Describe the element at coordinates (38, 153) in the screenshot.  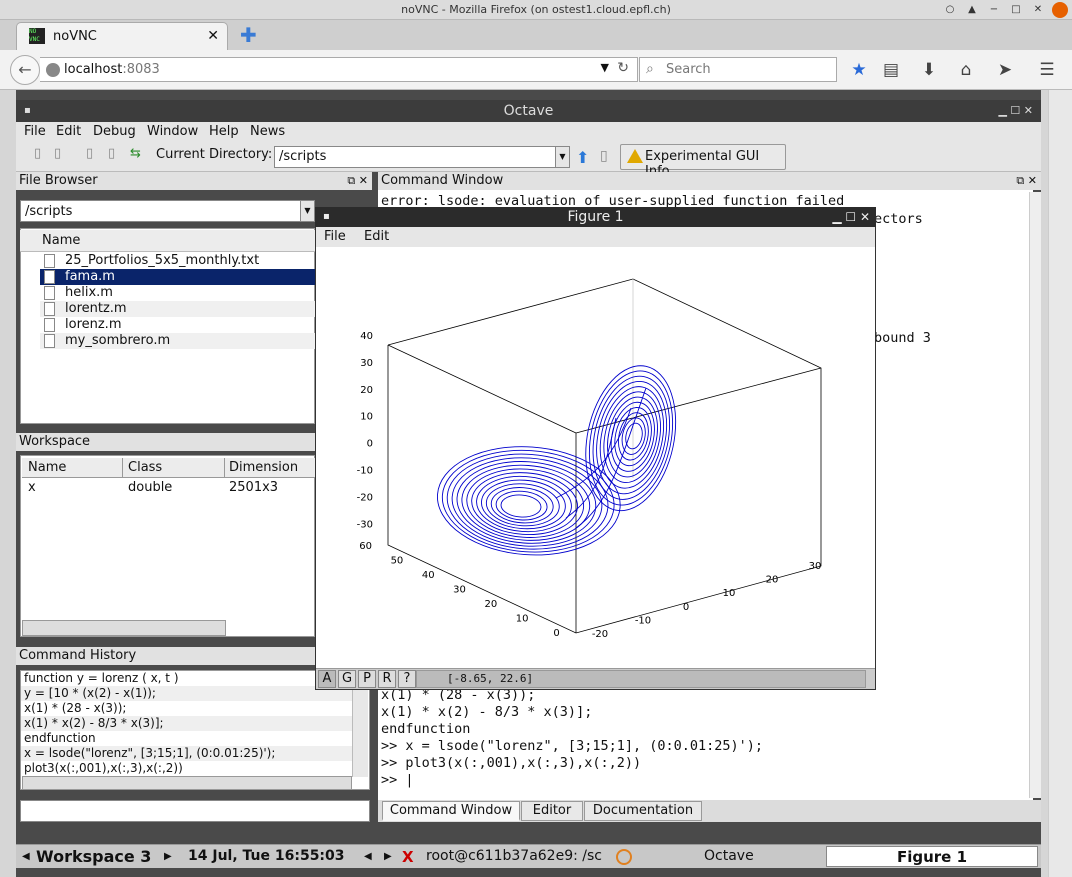
I see `new-file-icon: ▯` at that location.